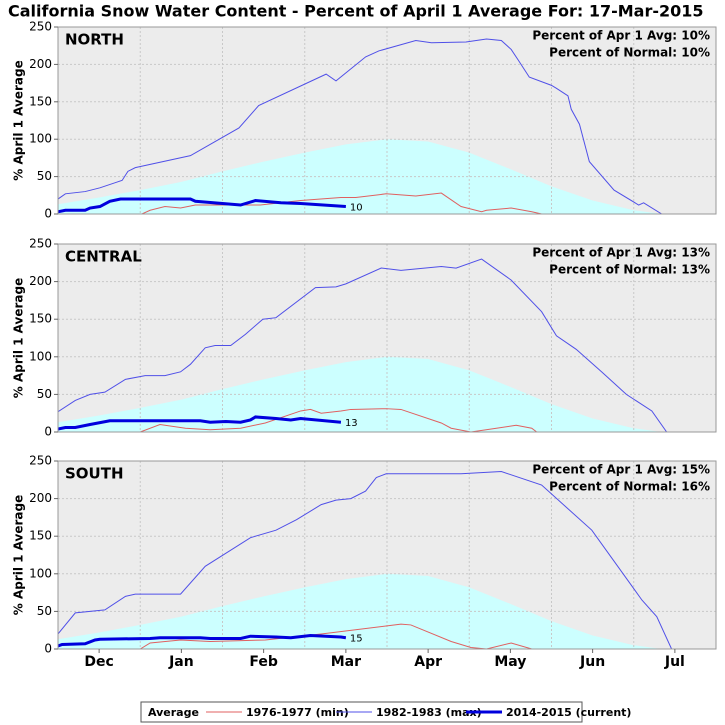  Describe the element at coordinates (351, 423) in the screenshot. I see `end-label: 13` at that location.